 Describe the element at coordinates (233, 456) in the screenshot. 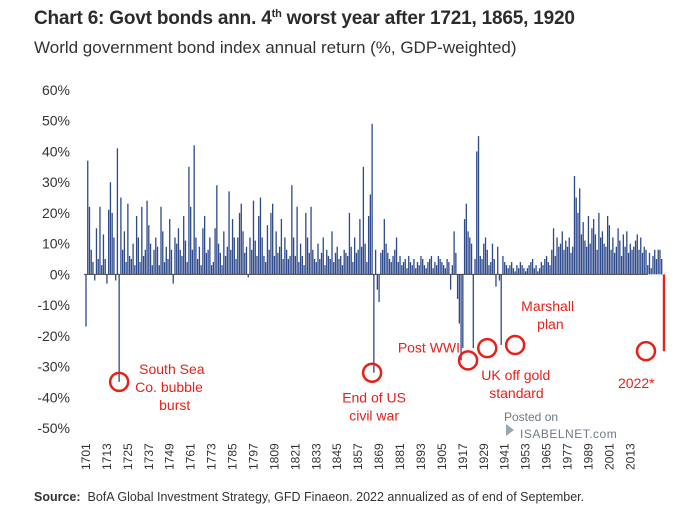

I see `x-tick-label: 1785` at that location.